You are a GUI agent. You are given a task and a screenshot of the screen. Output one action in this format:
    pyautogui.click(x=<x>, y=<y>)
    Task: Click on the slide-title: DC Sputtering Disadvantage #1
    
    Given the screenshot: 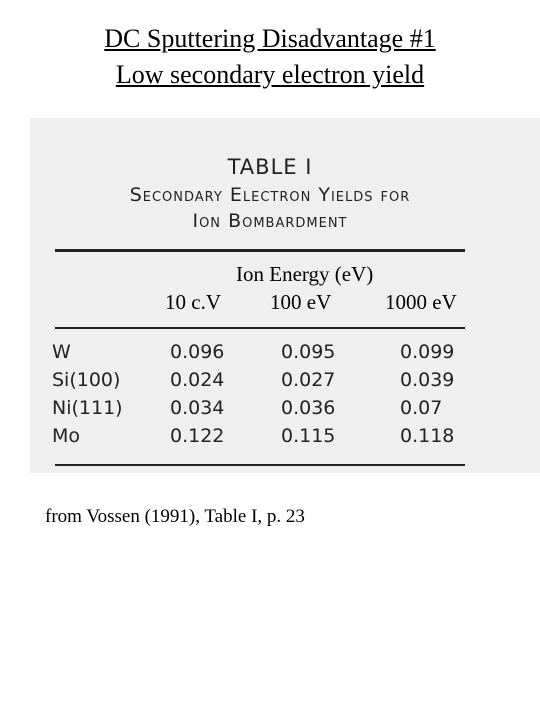 What is the action you would take?
    pyautogui.click(x=270, y=38)
    